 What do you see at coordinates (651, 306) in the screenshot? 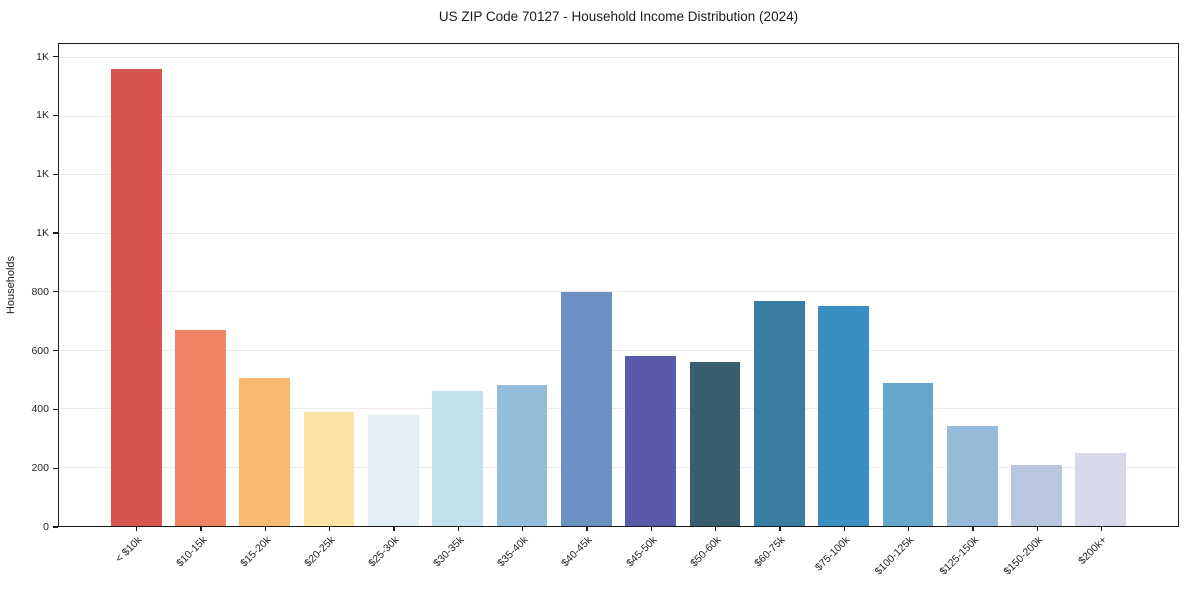
I see `bar-slot: $45-50k` at bounding box center [651, 306].